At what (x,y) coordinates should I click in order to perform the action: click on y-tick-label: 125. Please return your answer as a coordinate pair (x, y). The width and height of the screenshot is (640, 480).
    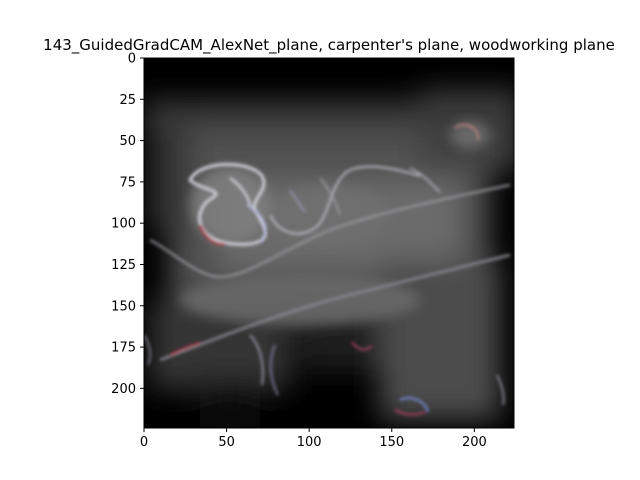
    Looking at the image, I should click on (123, 265).